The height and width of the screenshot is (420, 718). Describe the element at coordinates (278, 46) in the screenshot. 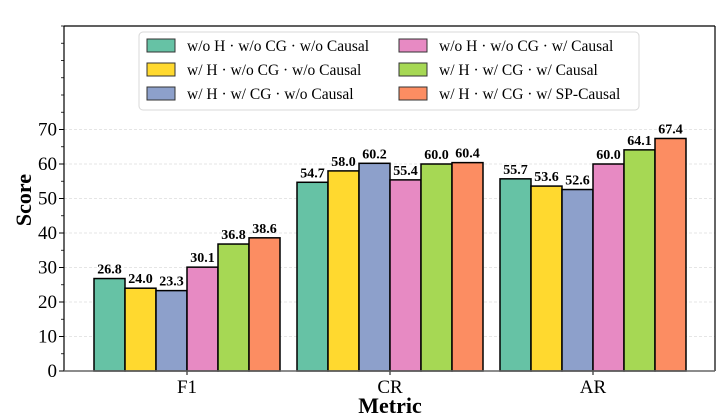

I see `legend-label: w/o H · w/o CG · w/o Causal` at that location.